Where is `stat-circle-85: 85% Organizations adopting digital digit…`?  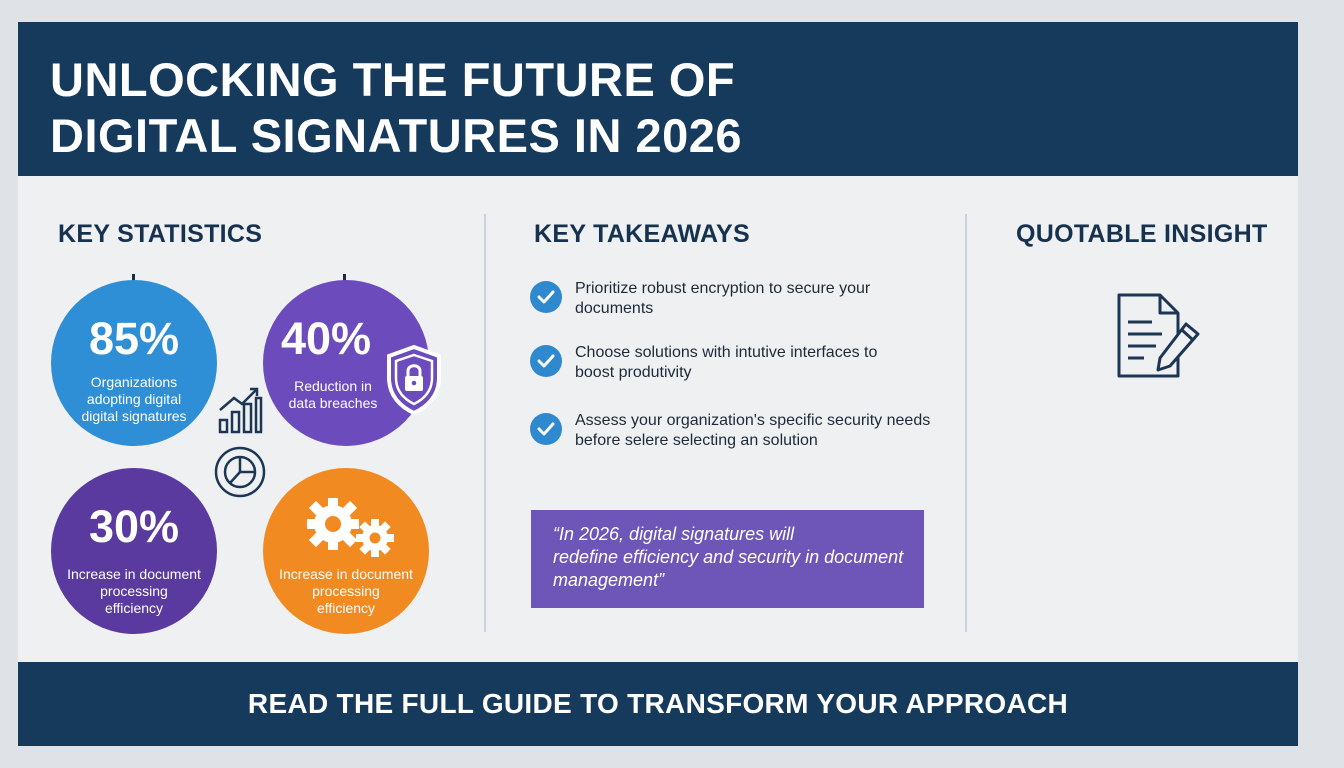
stat-circle-85: 85% Organizations adopting digital digit… is located at coordinates (134, 363).